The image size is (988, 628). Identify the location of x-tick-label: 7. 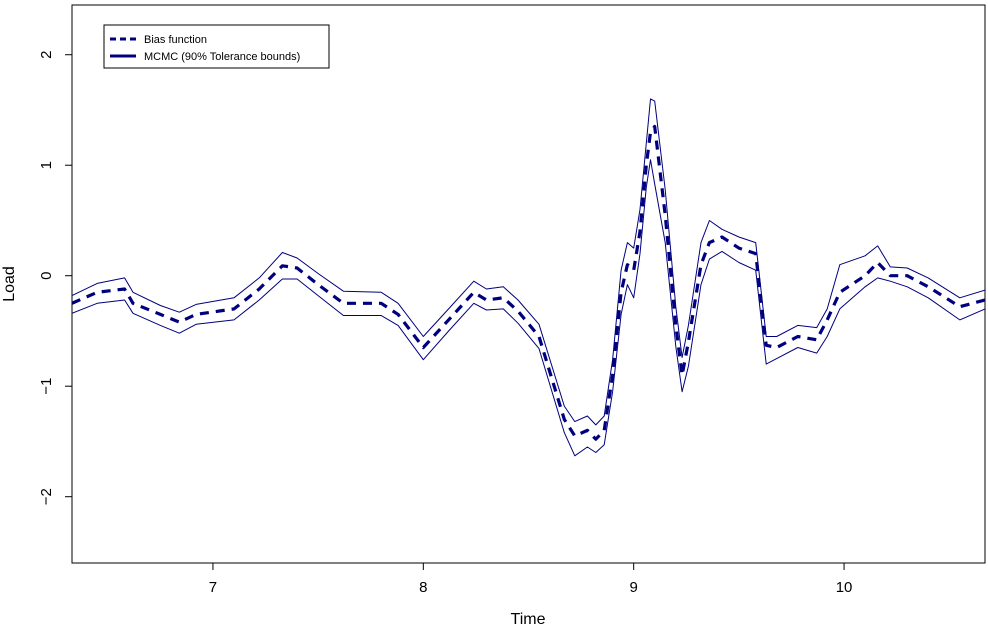
(213, 587).